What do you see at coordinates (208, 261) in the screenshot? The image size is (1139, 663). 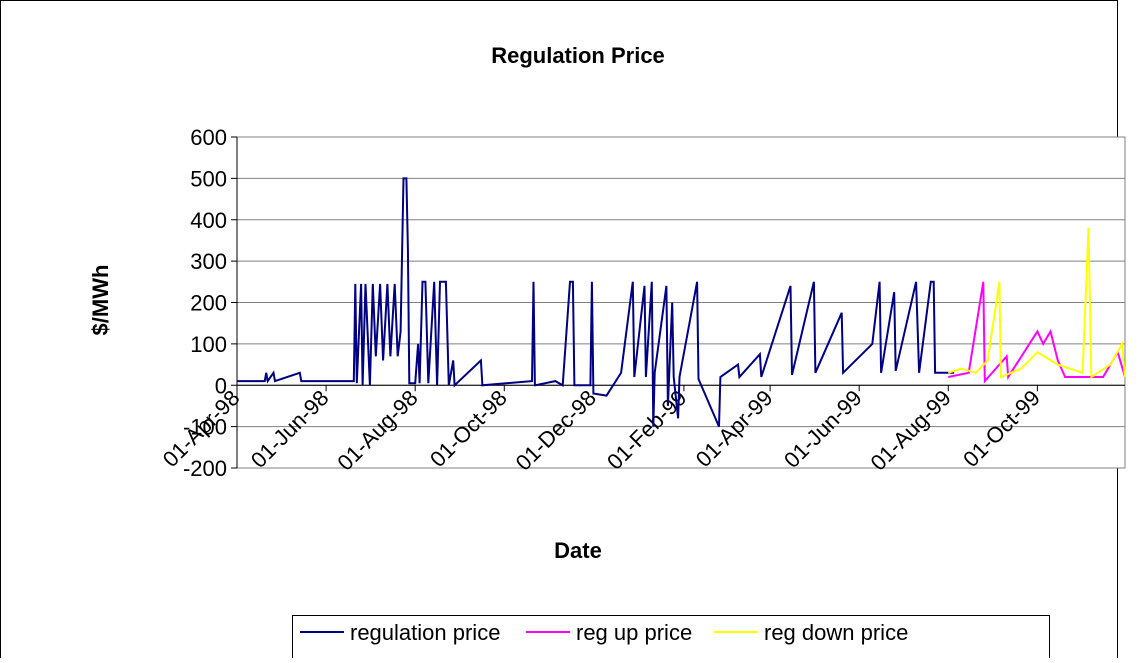 I see `y-tick-label: 300` at bounding box center [208, 261].